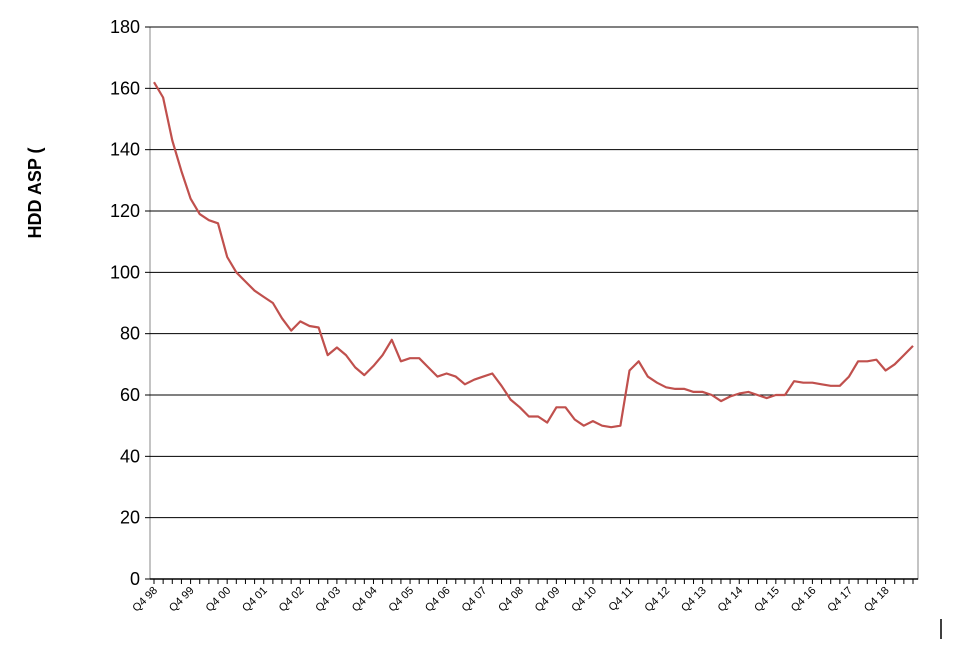  Describe the element at coordinates (694, 600) in the screenshot. I see `x-tick-label: Q4 13` at that location.